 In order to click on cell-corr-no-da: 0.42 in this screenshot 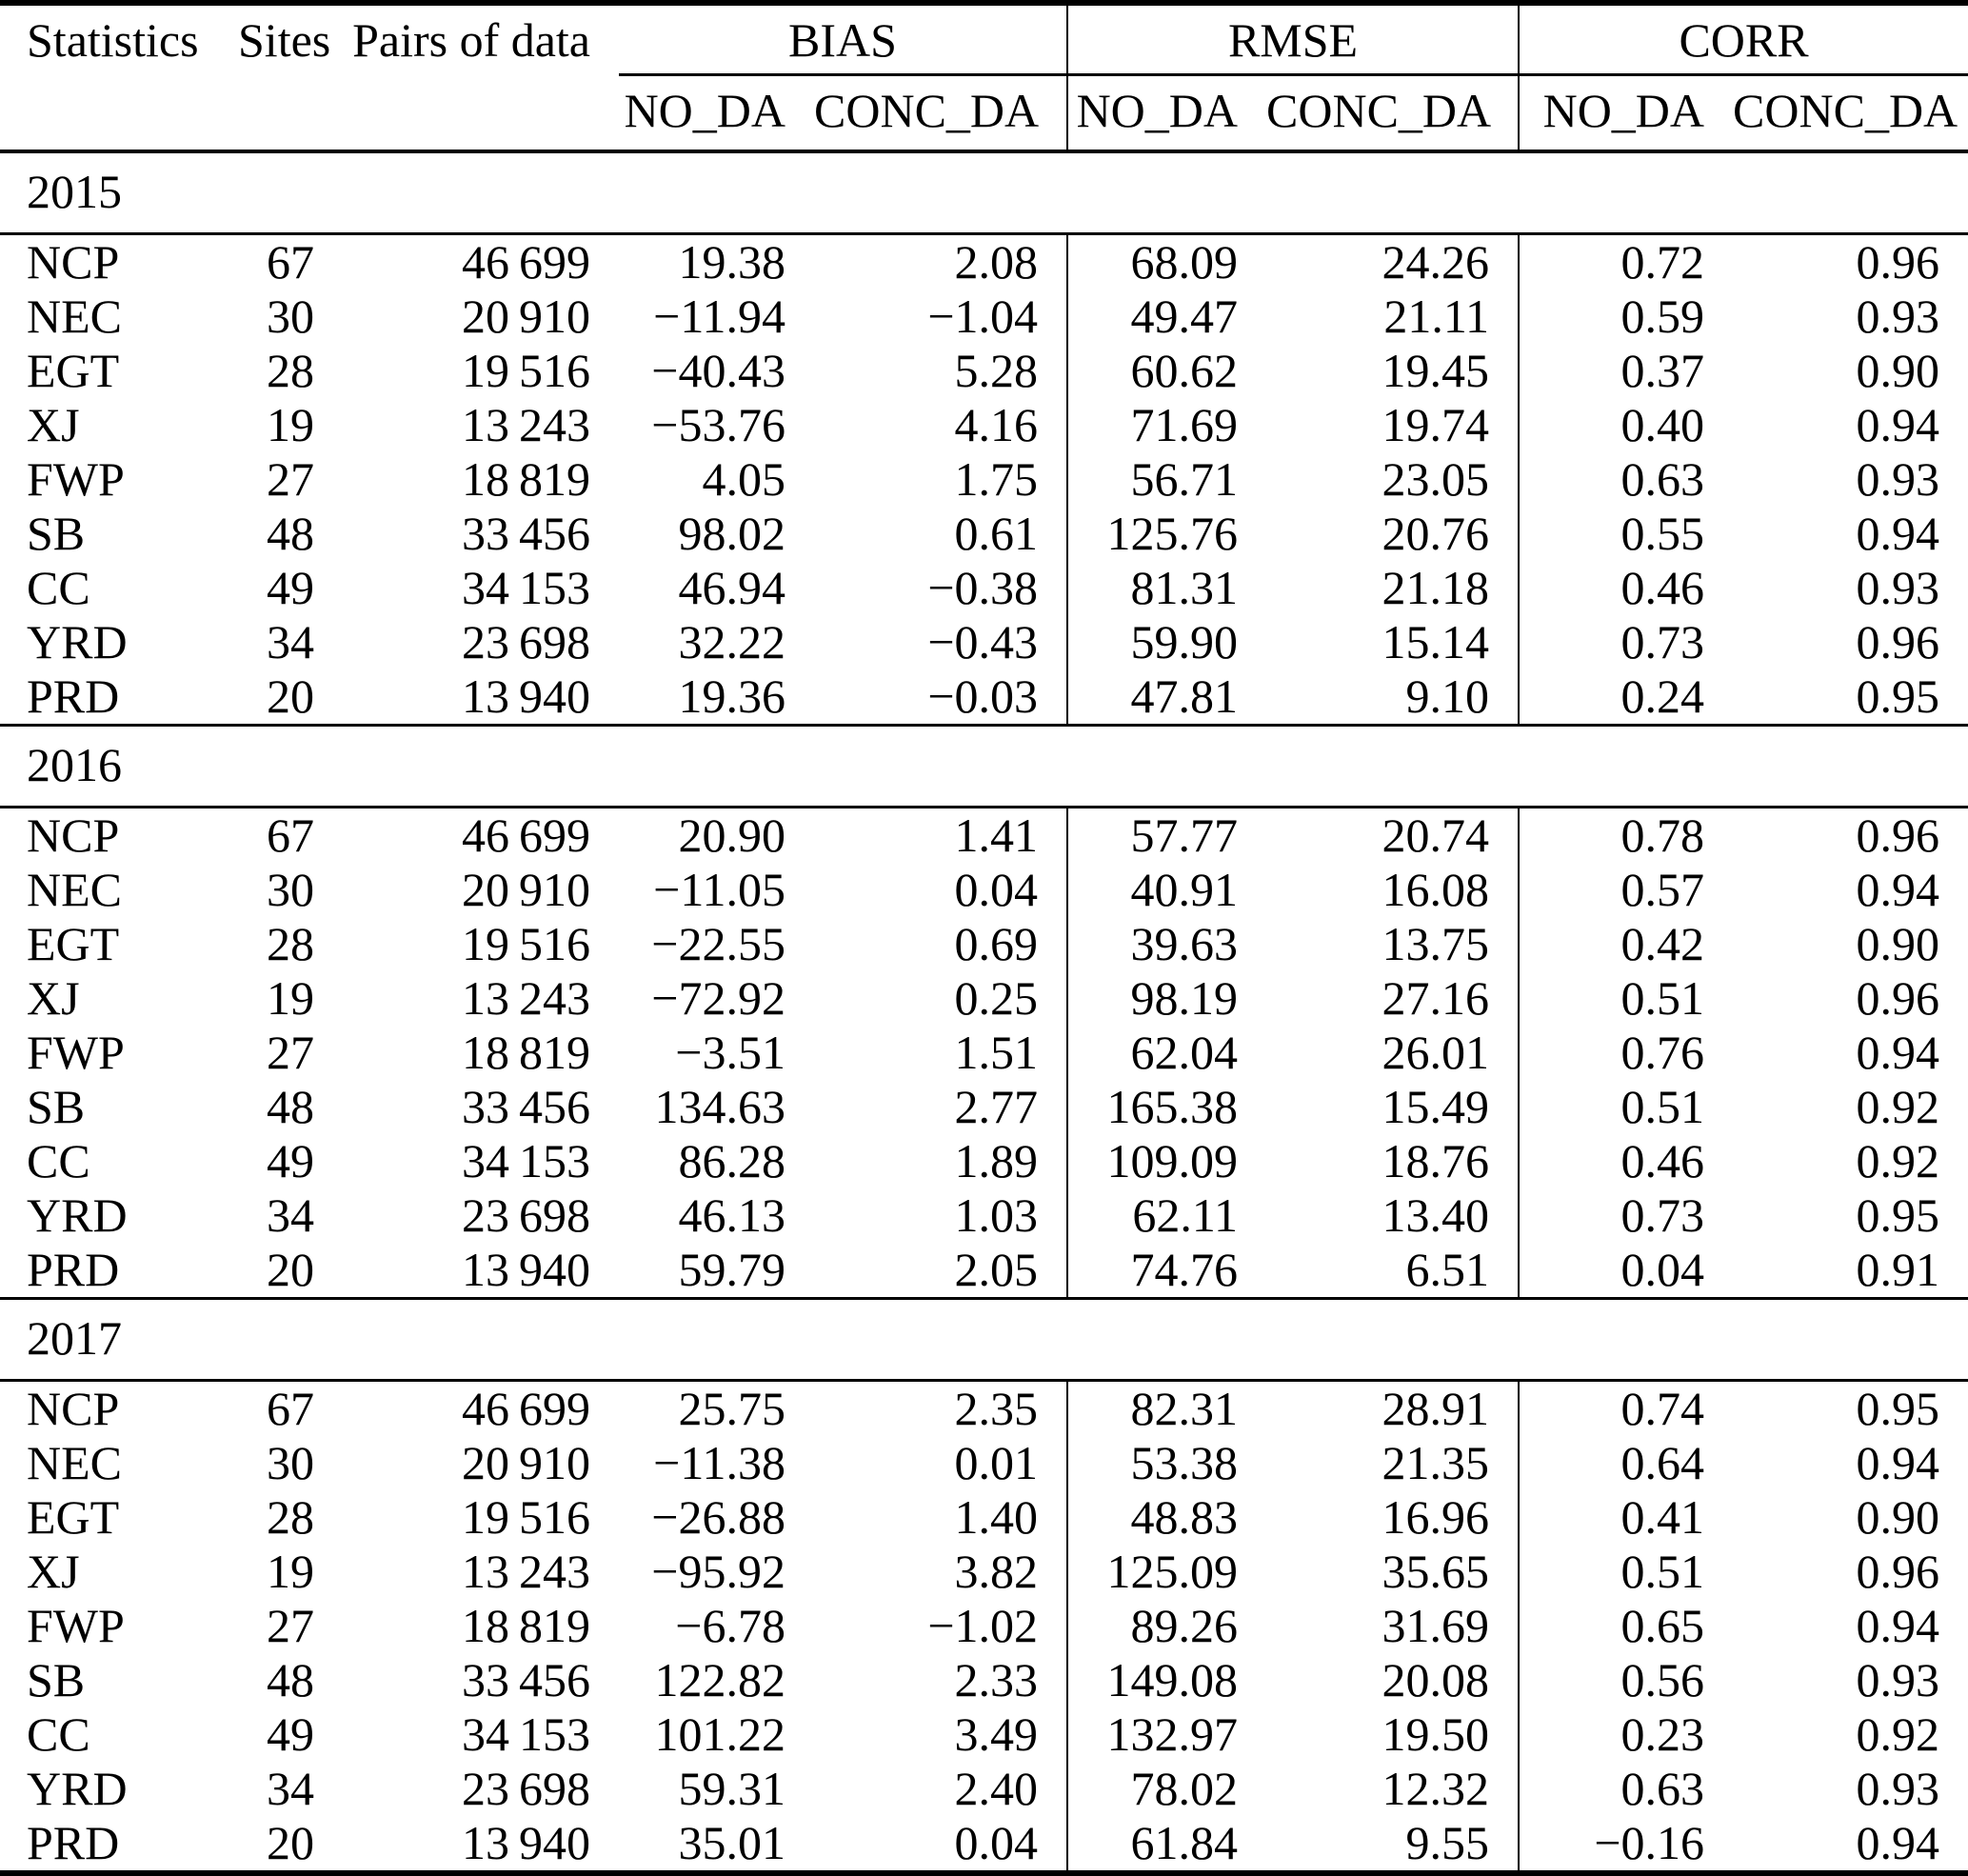, I will do `click(1626, 944)`.